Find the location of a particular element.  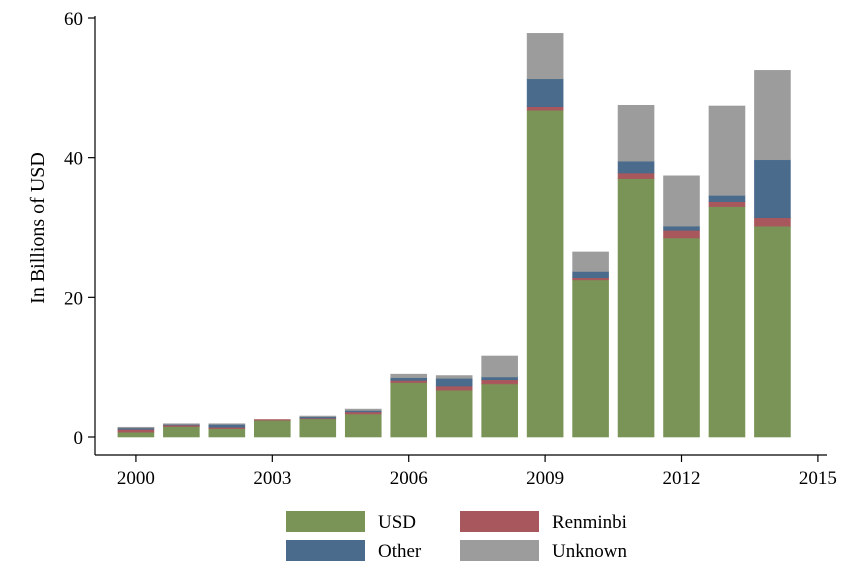

legend-label-unknown: Unknown is located at coordinates (589, 551).